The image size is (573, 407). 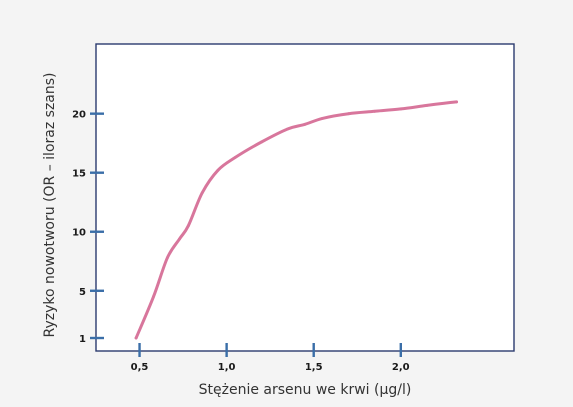 What do you see at coordinates (401, 367) in the screenshot?
I see `x-tick-label: 2,0` at bounding box center [401, 367].